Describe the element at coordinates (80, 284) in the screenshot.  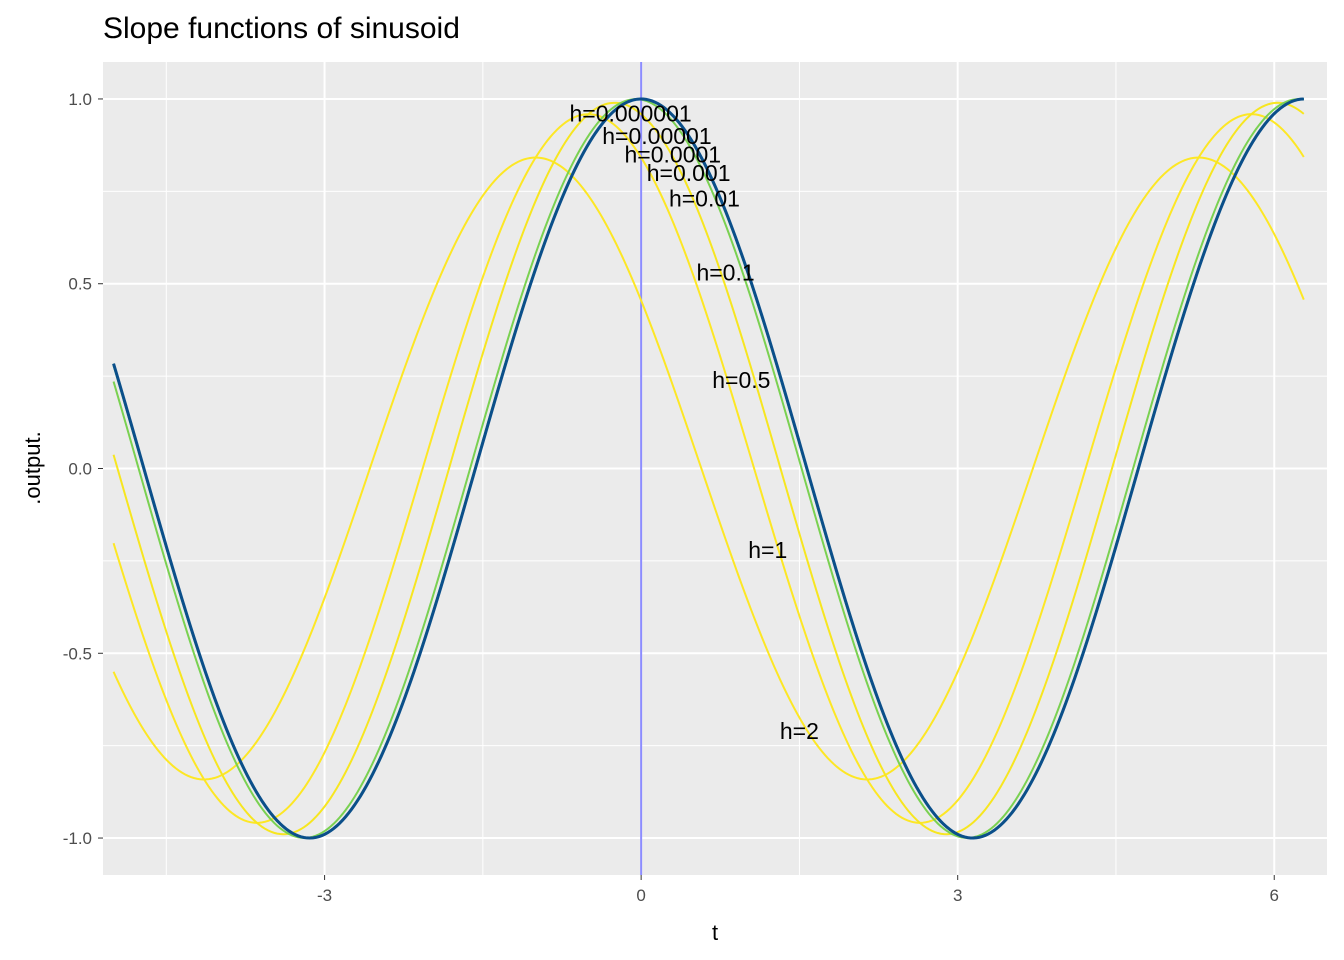
I see `y-tick-label: 0.5` at that location.